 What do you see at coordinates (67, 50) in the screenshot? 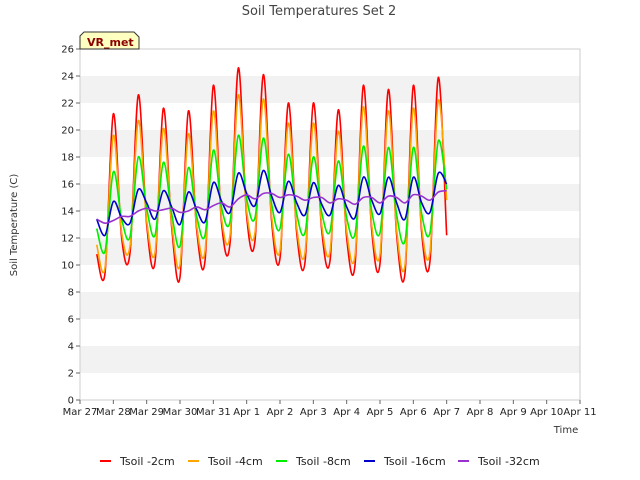
I see `y-tick-label: 26` at bounding box center [67, 50].